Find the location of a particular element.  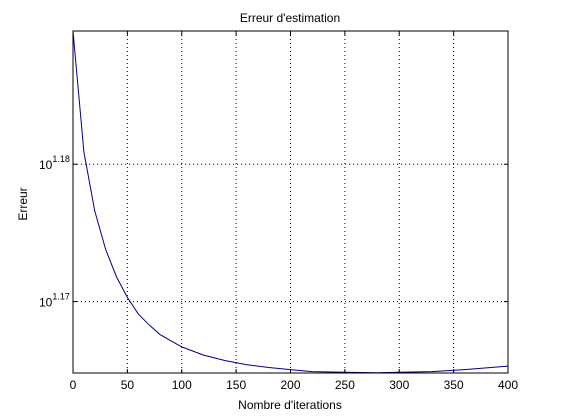

y-axis-label: Erreur is located at coordinates (23, 203).